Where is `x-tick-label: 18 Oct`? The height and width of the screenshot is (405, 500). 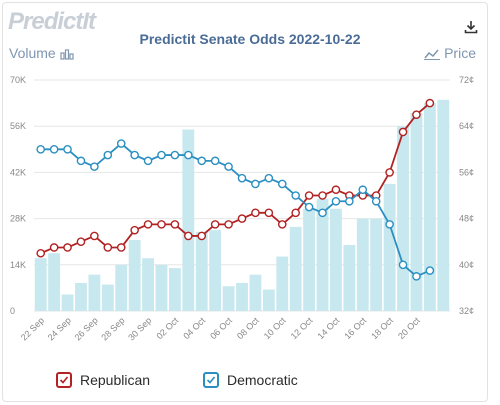
x-tick-label: 18 Oct is located at coordinates (382, 328).